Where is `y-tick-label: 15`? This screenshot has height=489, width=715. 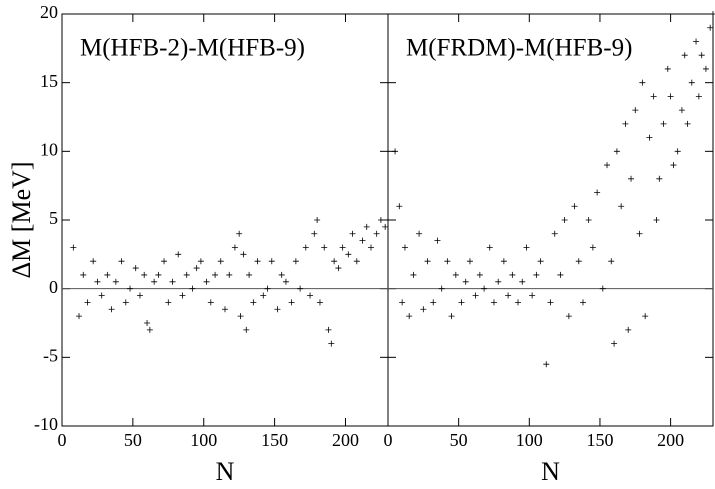
y-tick-label: 15 is located at coordinates (49, 81).